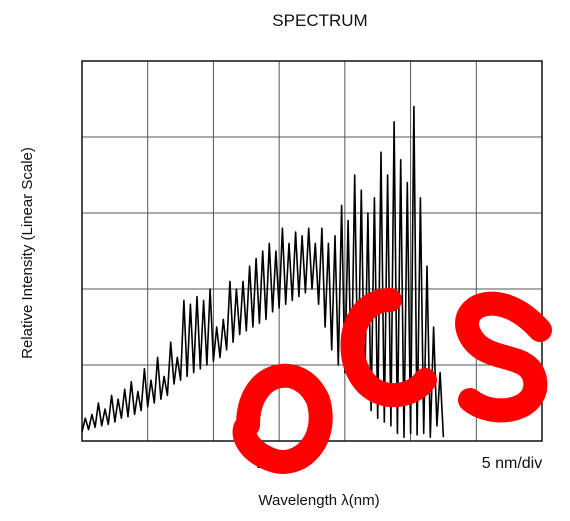 The width and height of the screenshot is (570, 521). I want to click on x-axis-label: Wavelength λ(nm), so click(318, 500).